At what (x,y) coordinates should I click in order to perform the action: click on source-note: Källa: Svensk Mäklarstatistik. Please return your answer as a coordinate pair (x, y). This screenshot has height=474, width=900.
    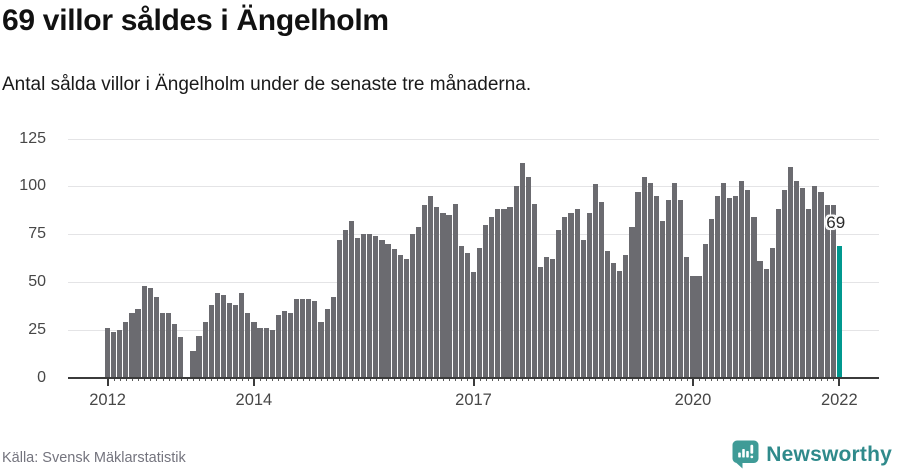
    Looking at the image, I should click on (94, 458).